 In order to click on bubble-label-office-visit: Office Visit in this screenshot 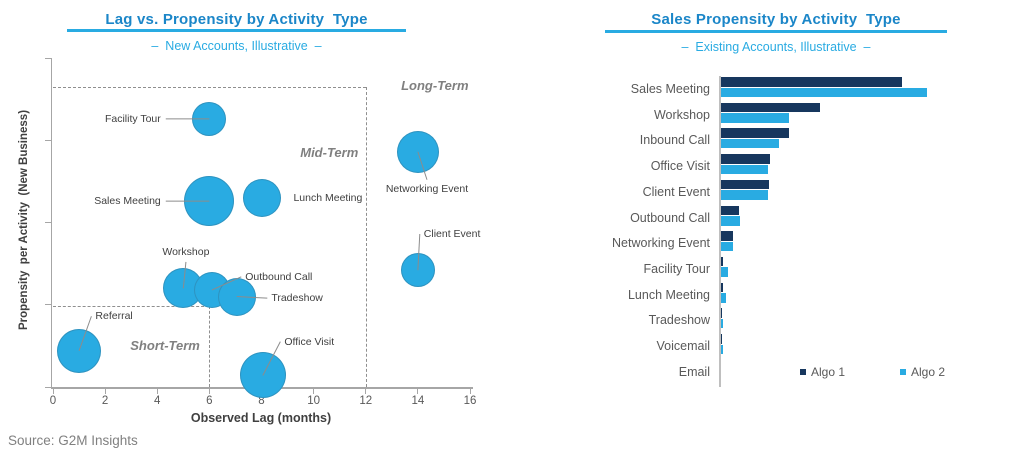, I will do `click(309, 341)`.